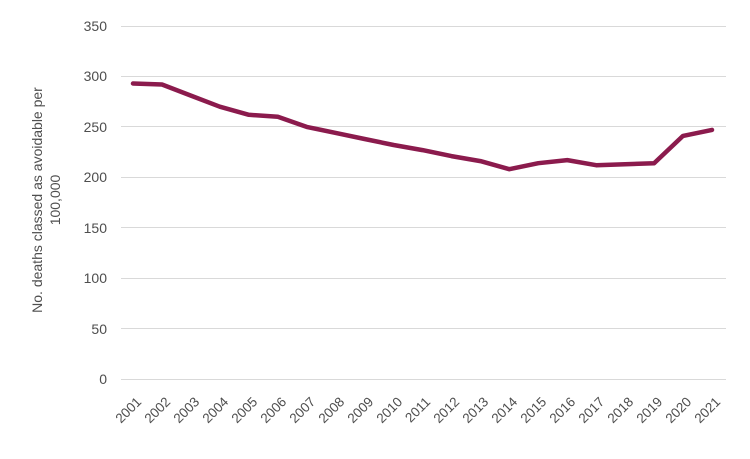  Describe the element at coordinates (95, 227) in the screenshot. I see `y-tick-label: 150` at that location.